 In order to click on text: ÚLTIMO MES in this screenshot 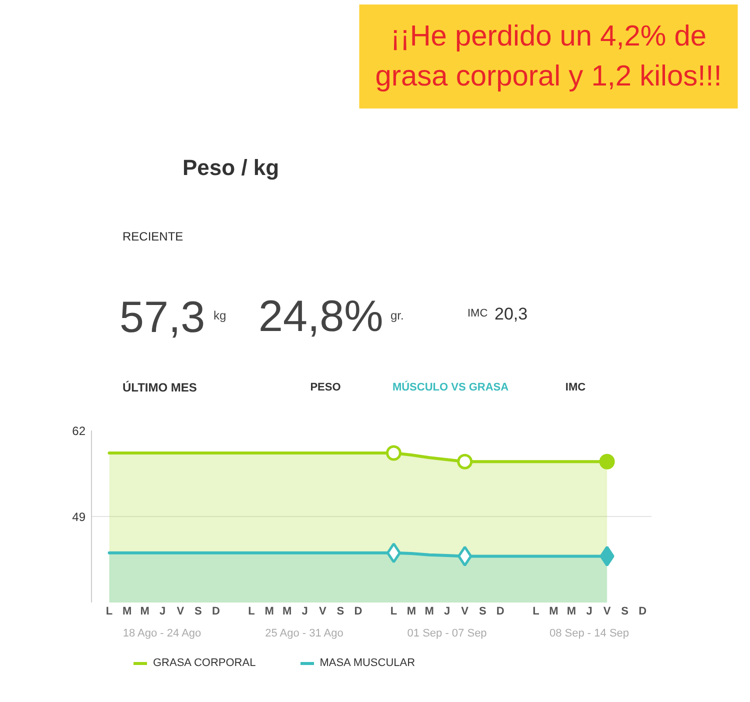, I will do `click(159, 387)`.